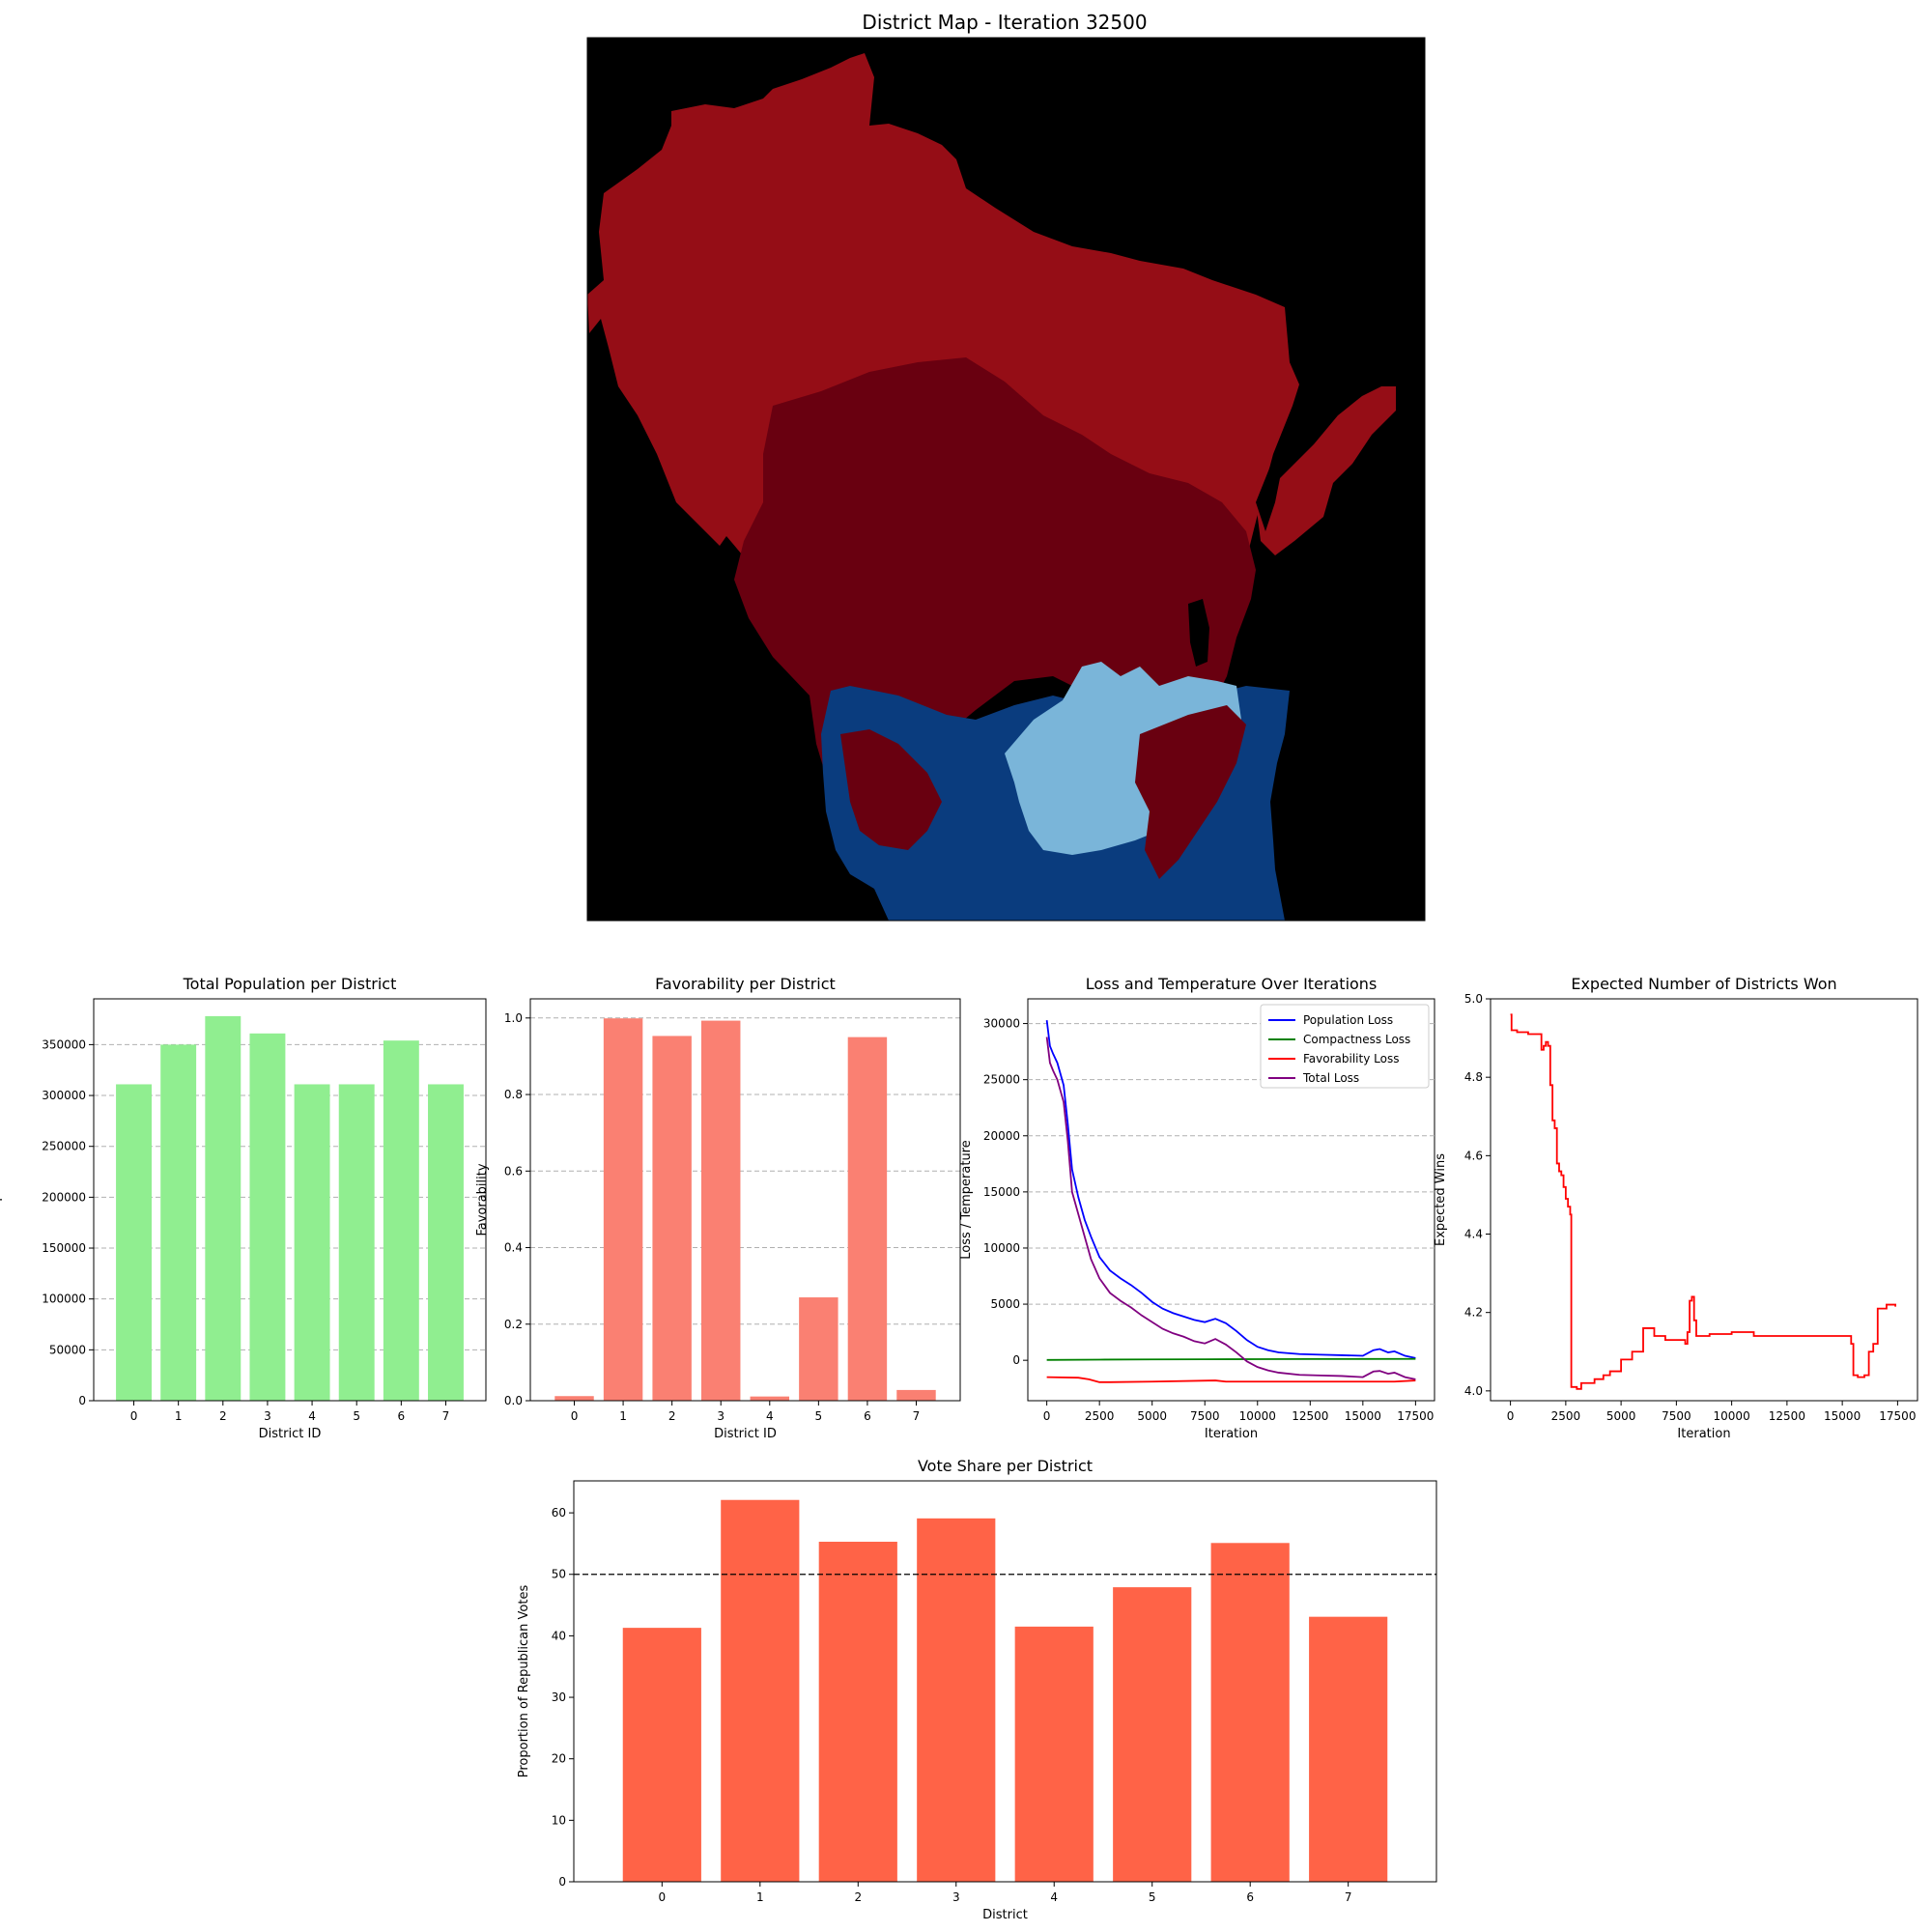 Image resolution: width=1932 pixels, height=1932 pixels. I want to click on population-loss-line, so click(1230, 1189).